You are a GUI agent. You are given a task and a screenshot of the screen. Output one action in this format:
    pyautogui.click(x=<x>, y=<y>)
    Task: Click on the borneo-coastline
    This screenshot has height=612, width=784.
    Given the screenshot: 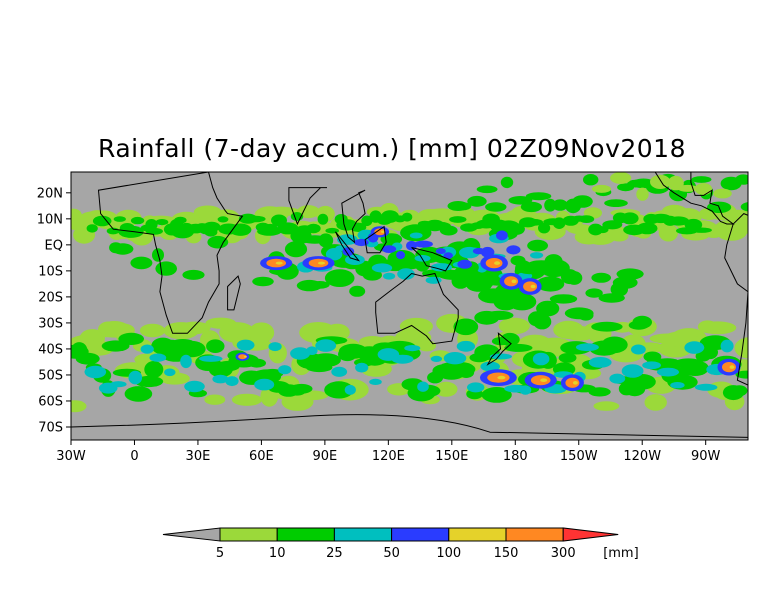 What is the action you would take?
    pyautogui.click(x=375, y=239)
    